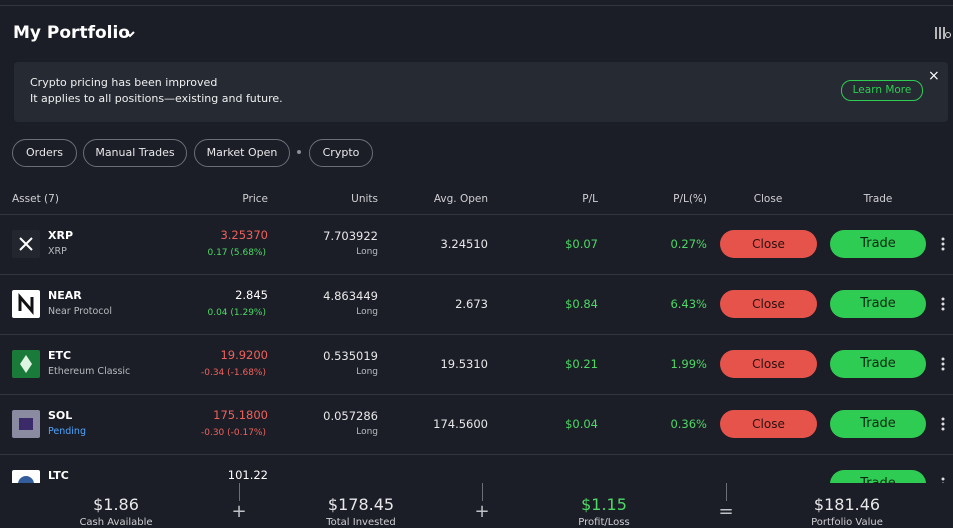 The width and height of the screenshot is (953, 528). What do you see at coordinates (240, 415) in the screenshot?
I see `price: 175.1800` at bounding box center [240, 415].